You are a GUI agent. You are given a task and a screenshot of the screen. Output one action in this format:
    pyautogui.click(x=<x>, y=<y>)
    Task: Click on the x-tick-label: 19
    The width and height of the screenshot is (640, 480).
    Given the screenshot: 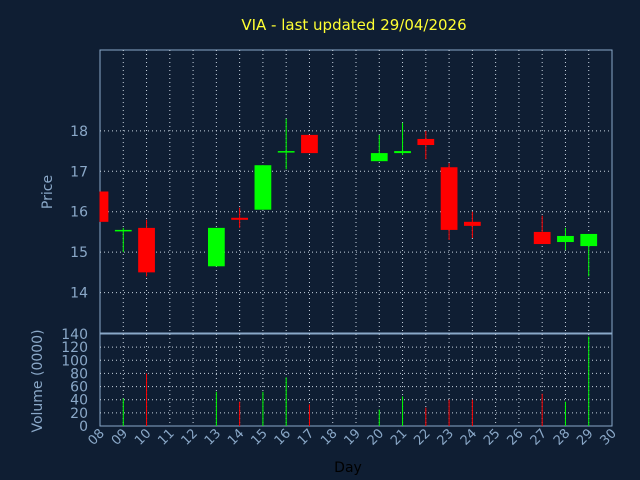 What is the action you would take?
    pyautogui.click(x=353, y=437)
    